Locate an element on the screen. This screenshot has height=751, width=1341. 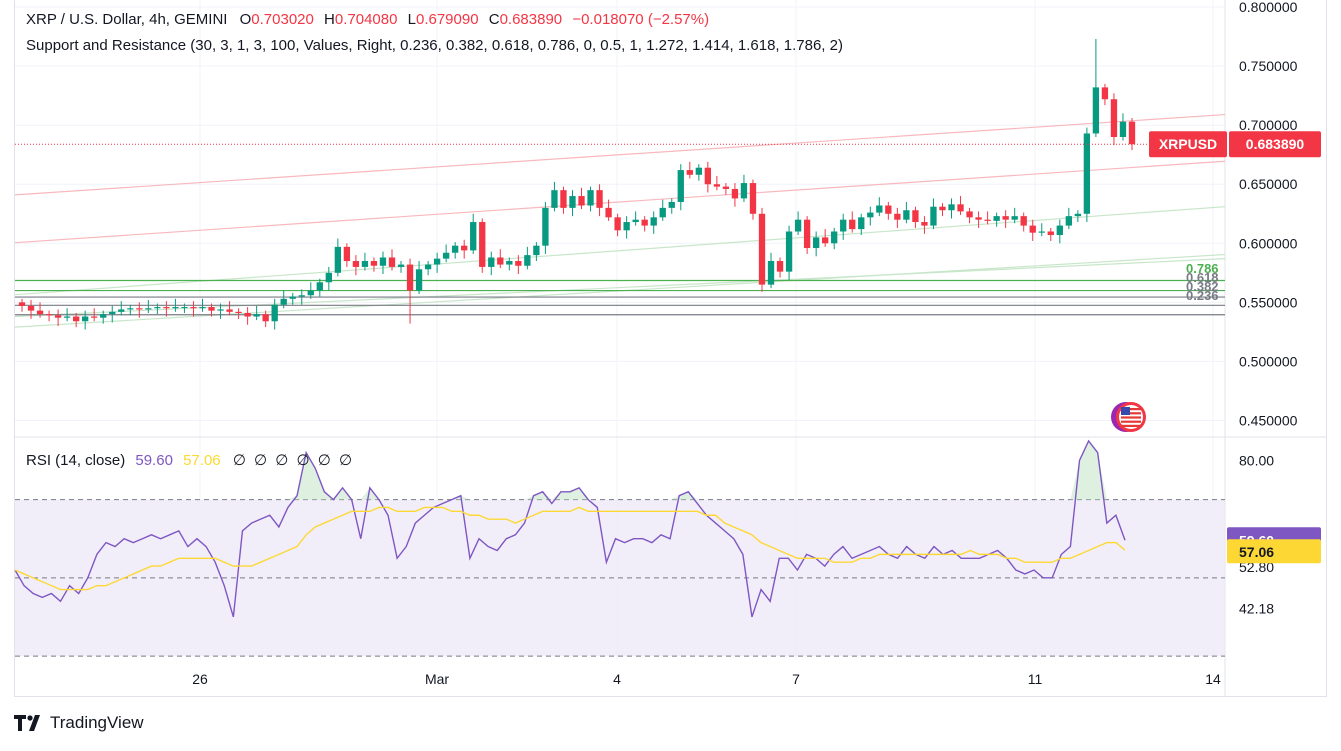
price-tick-label: 0.550000 is located at coordinates (1268, 302).